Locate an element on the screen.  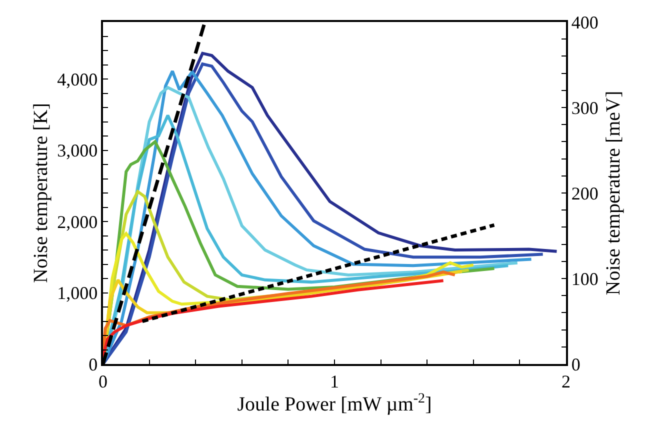
y-tick-label: 1,000 is located at coordinates (77, 293).